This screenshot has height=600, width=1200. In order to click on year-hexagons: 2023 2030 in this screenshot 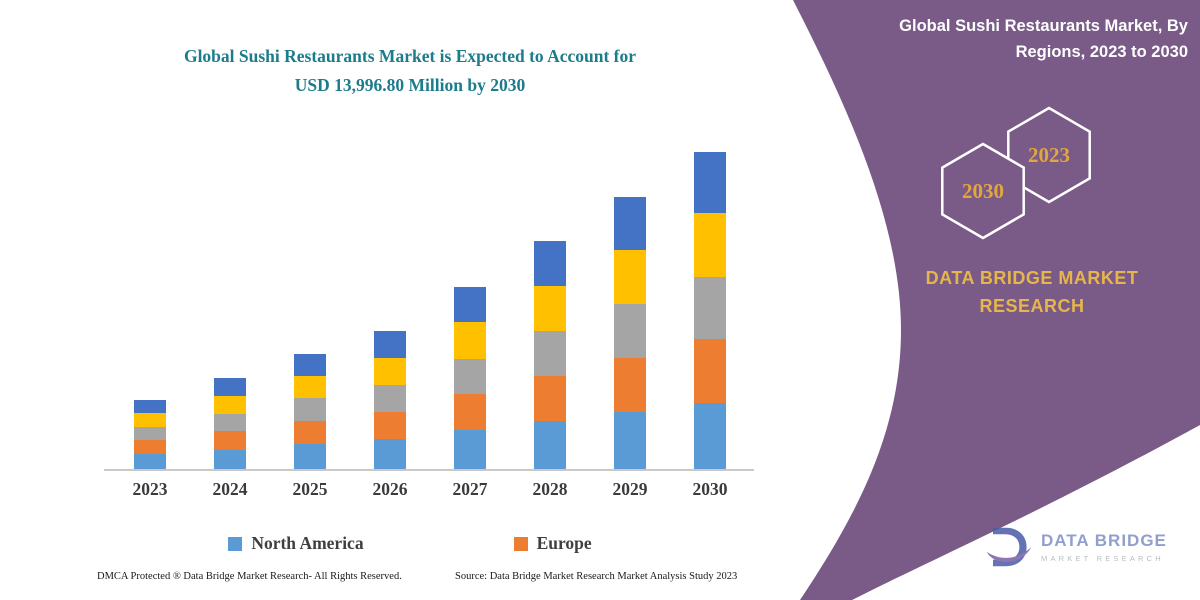, I will do `click(1016, 173)`.